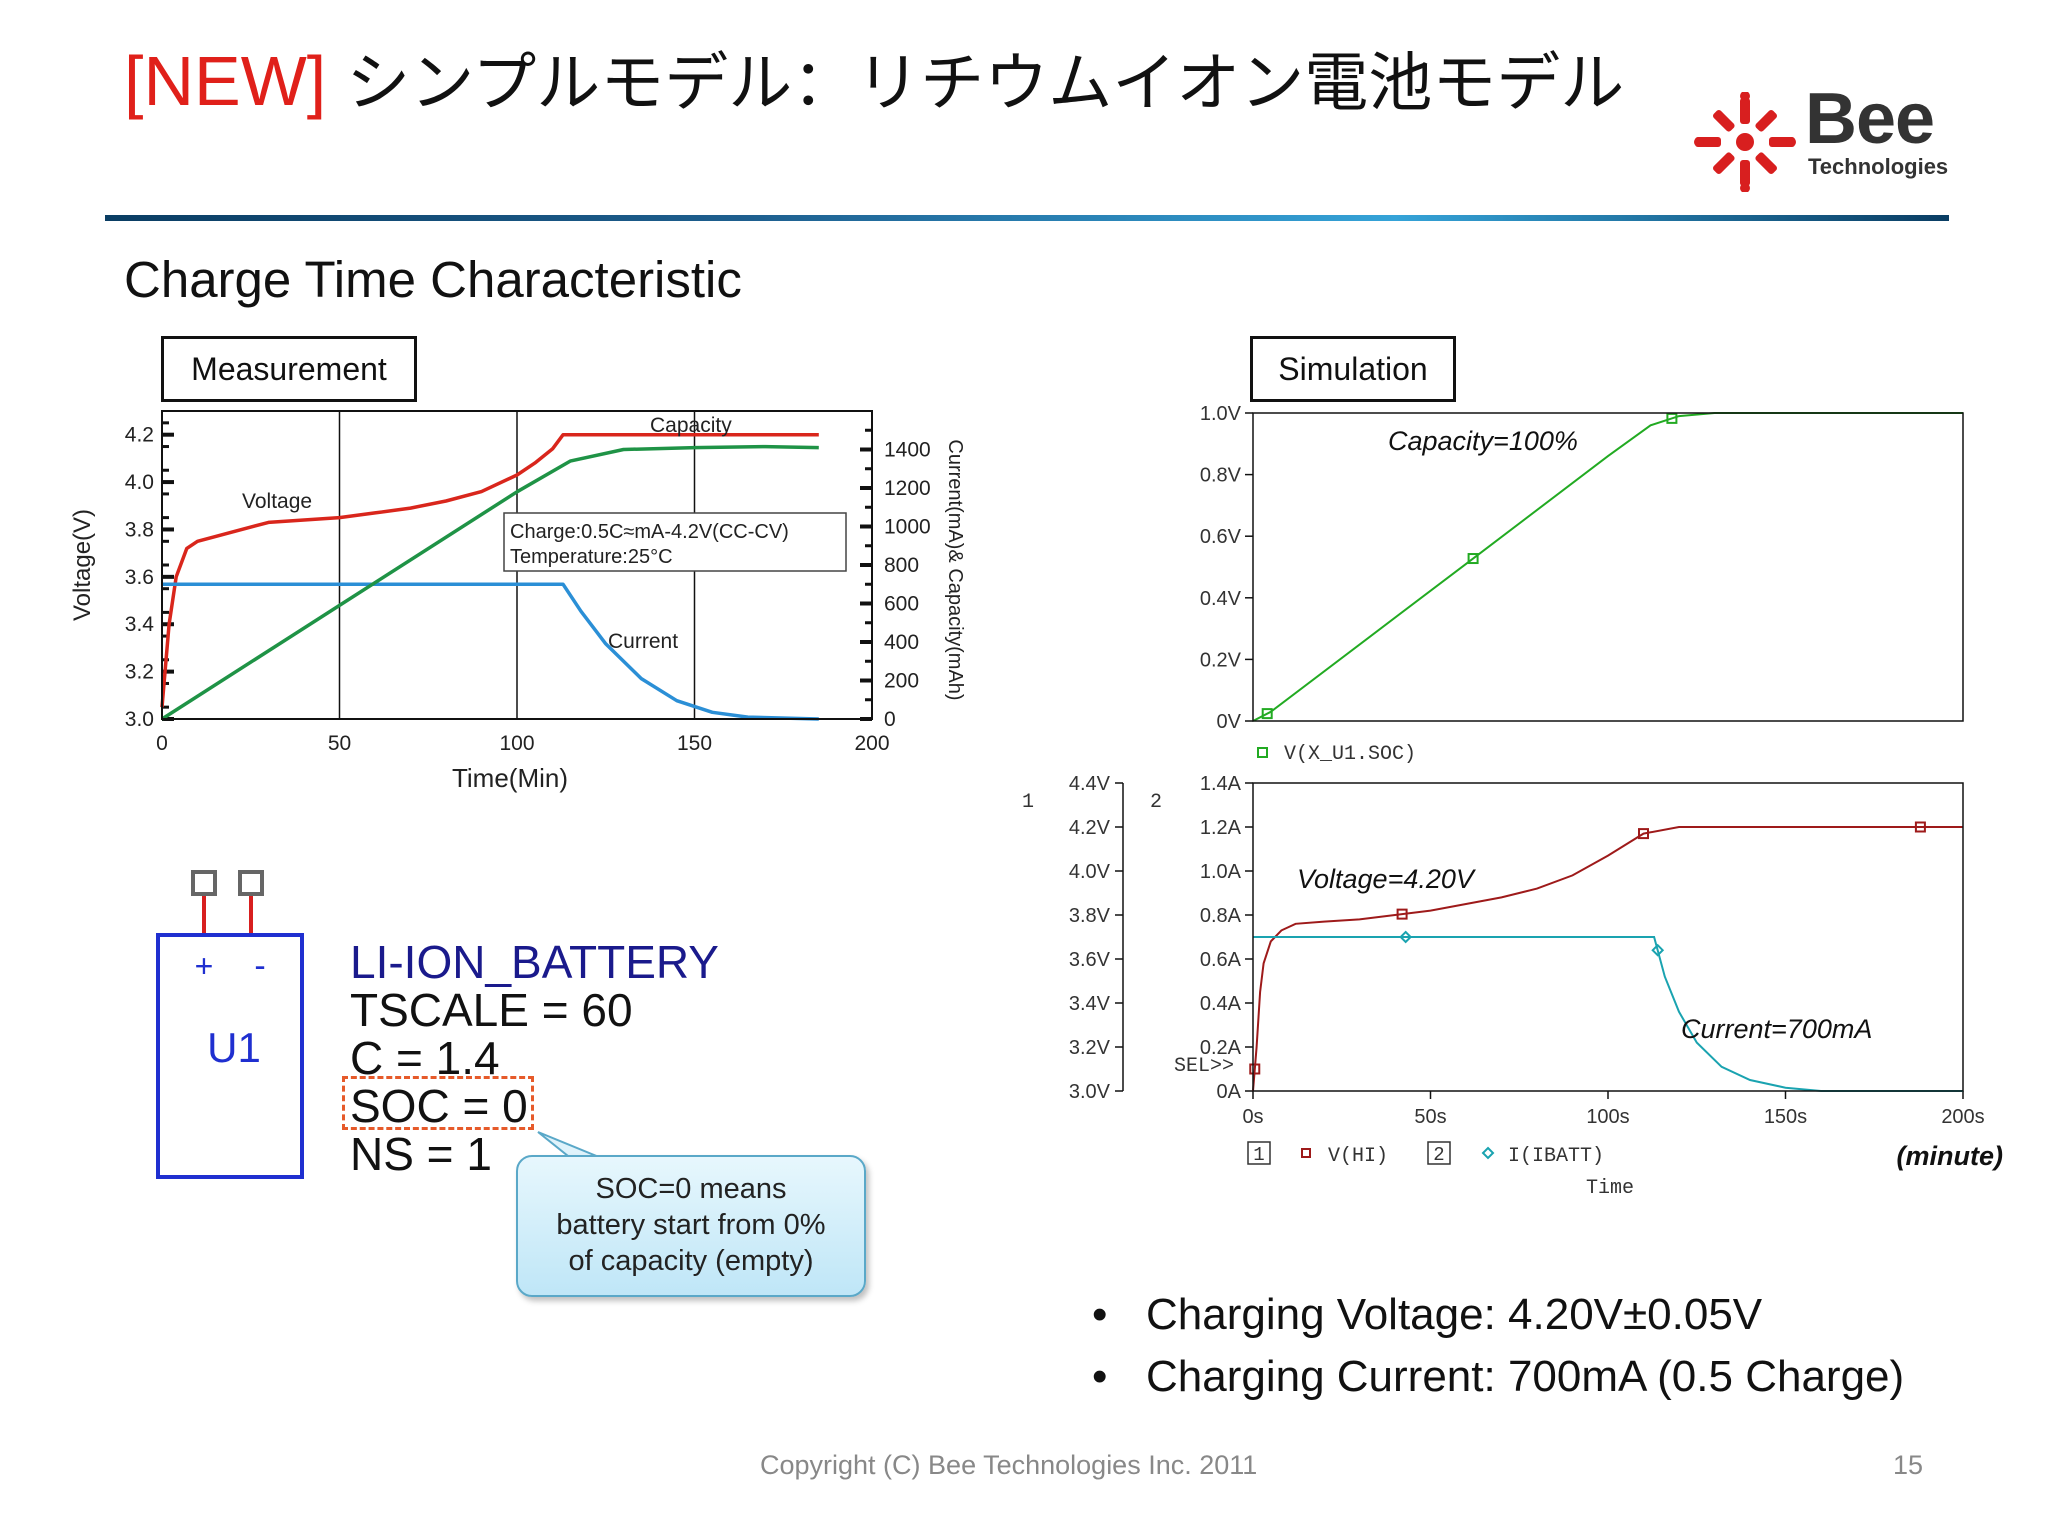  Describe the element at coordinates (907, 488) in the screenshot. I see `measurement-y2tick-label: 1200` at that location.